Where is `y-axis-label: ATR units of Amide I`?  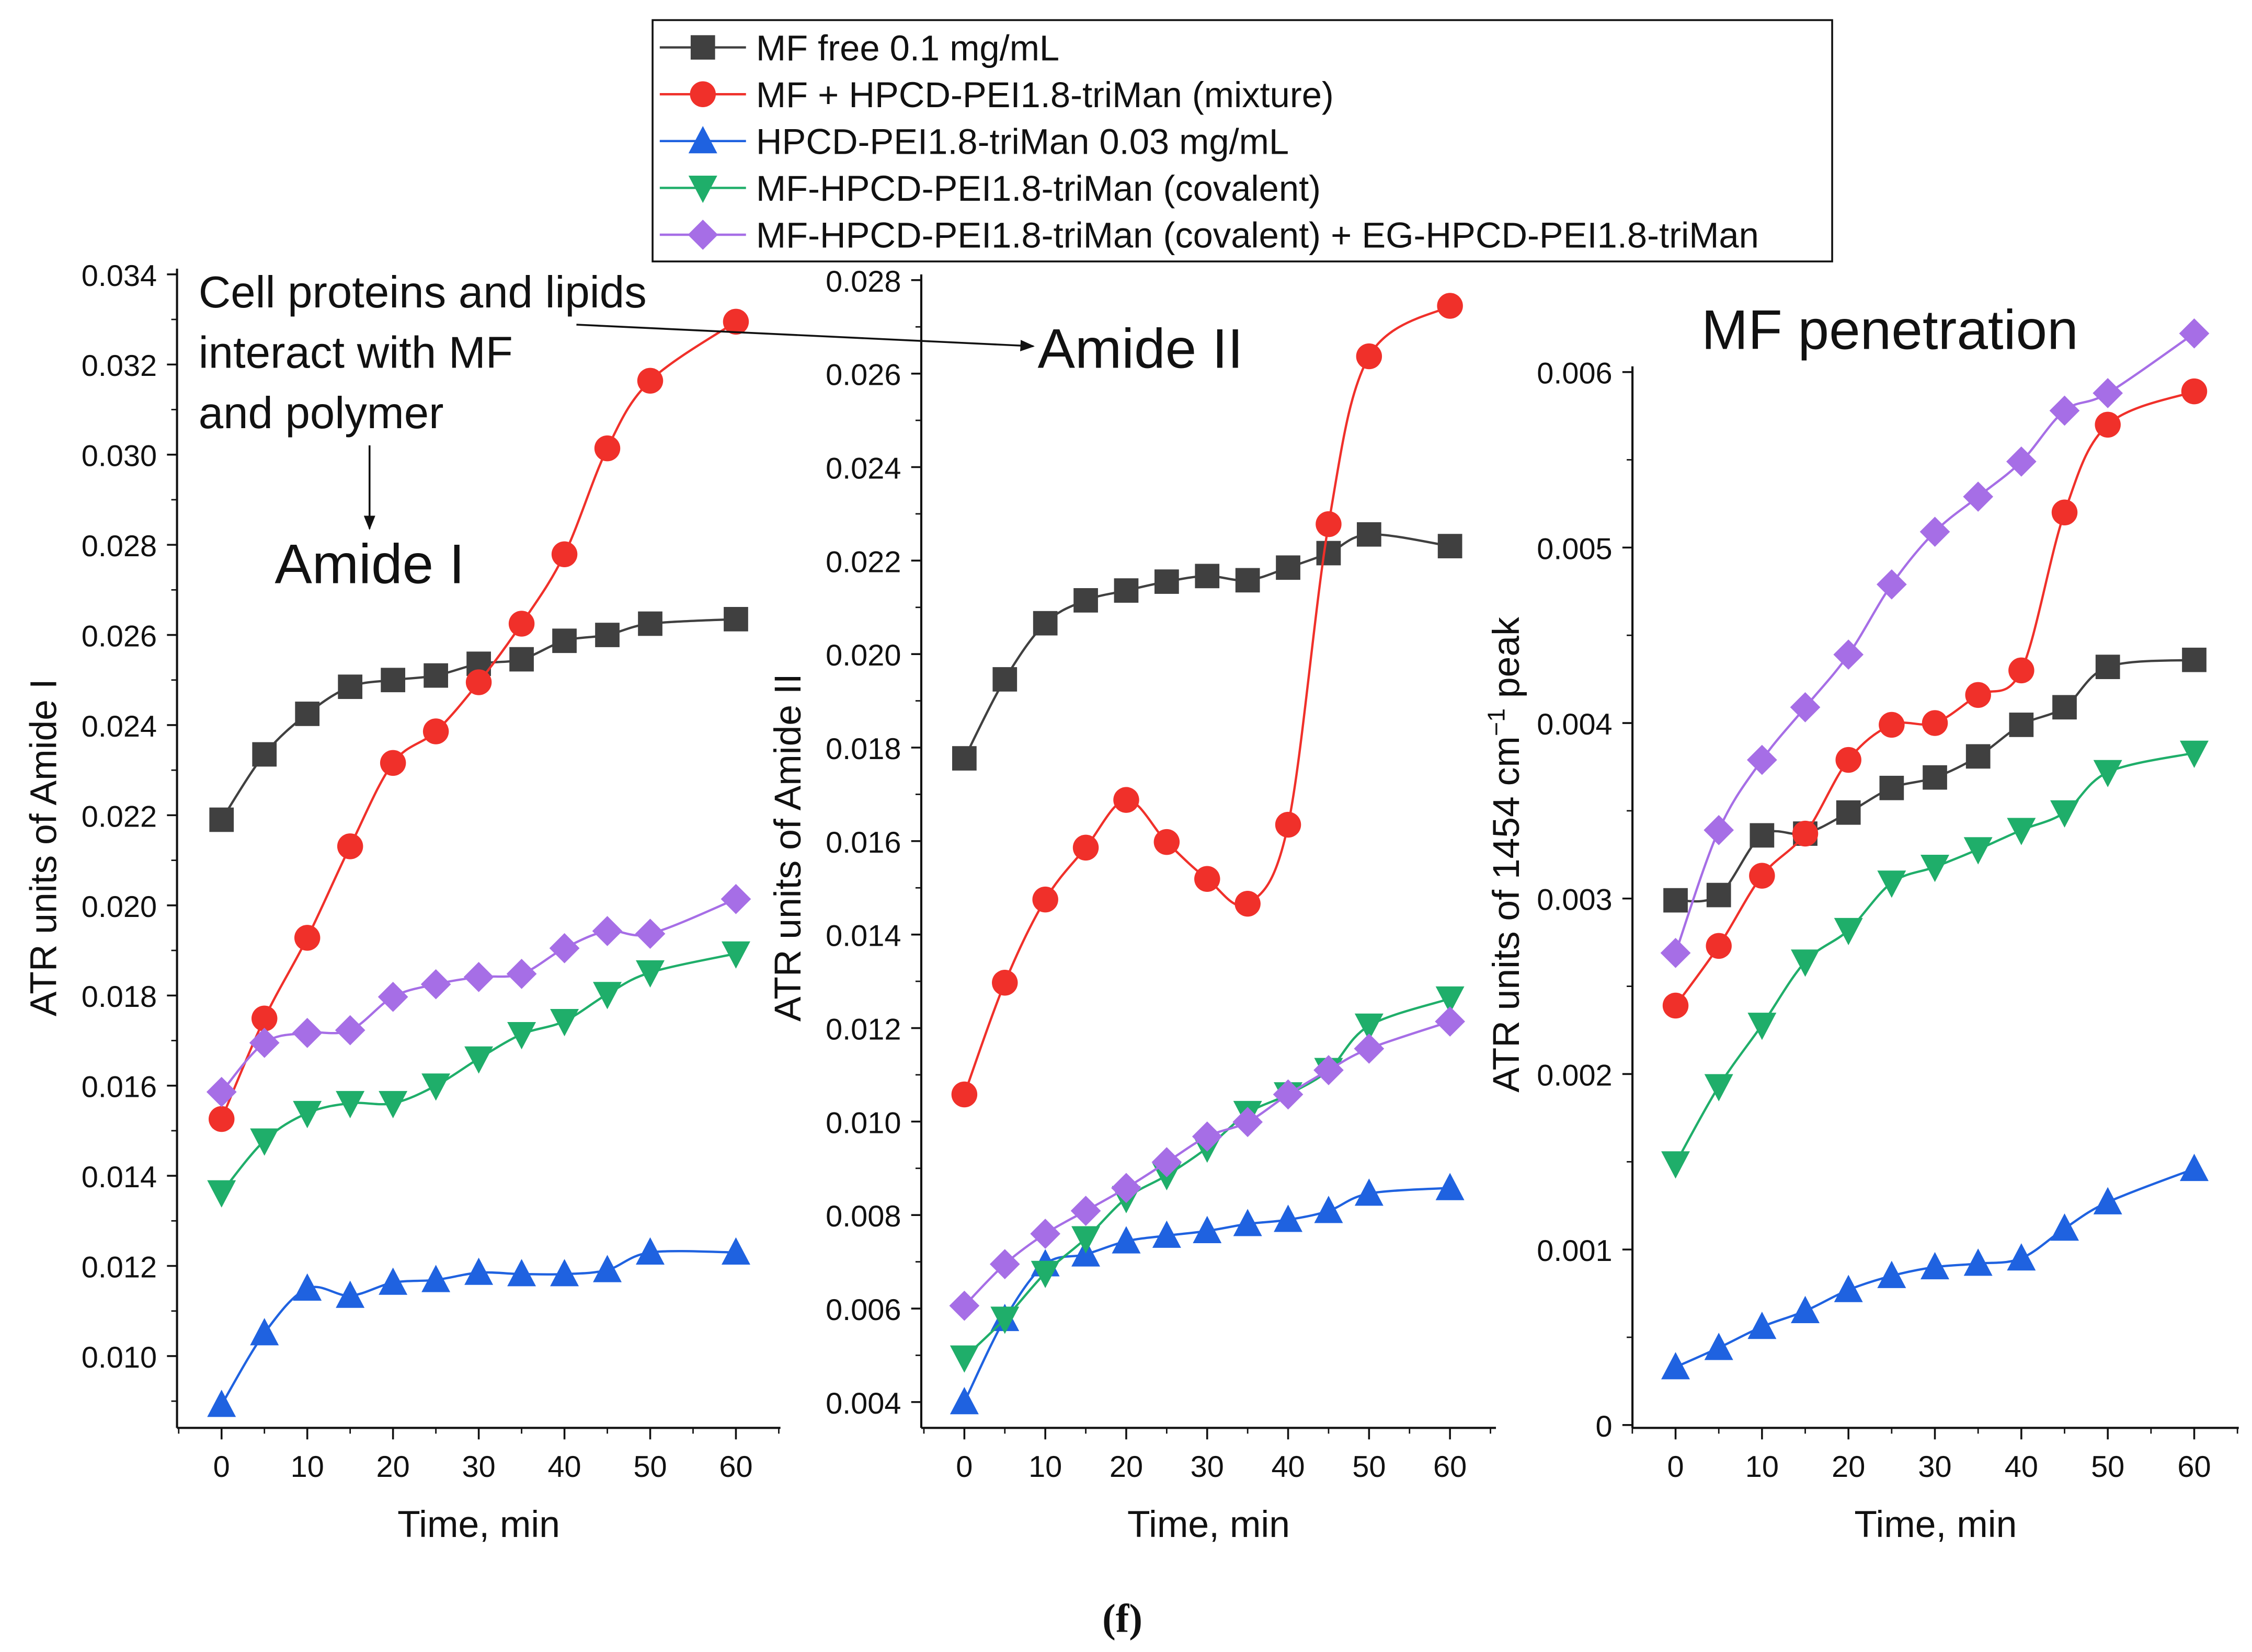
y-axis-label: ATR units of Amide I is located at coordinates (44, 847).